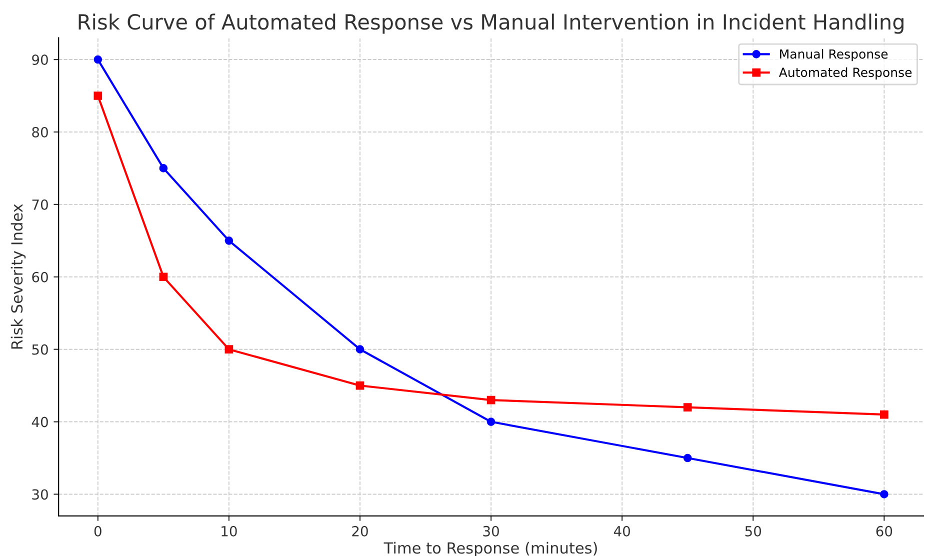 This screenshot has width=930, height=556. What do you see at coordinates (18, 276) in the screenshot?
I see `y-axis-title: Risk Severity Index` at bounding box center [18, 276].